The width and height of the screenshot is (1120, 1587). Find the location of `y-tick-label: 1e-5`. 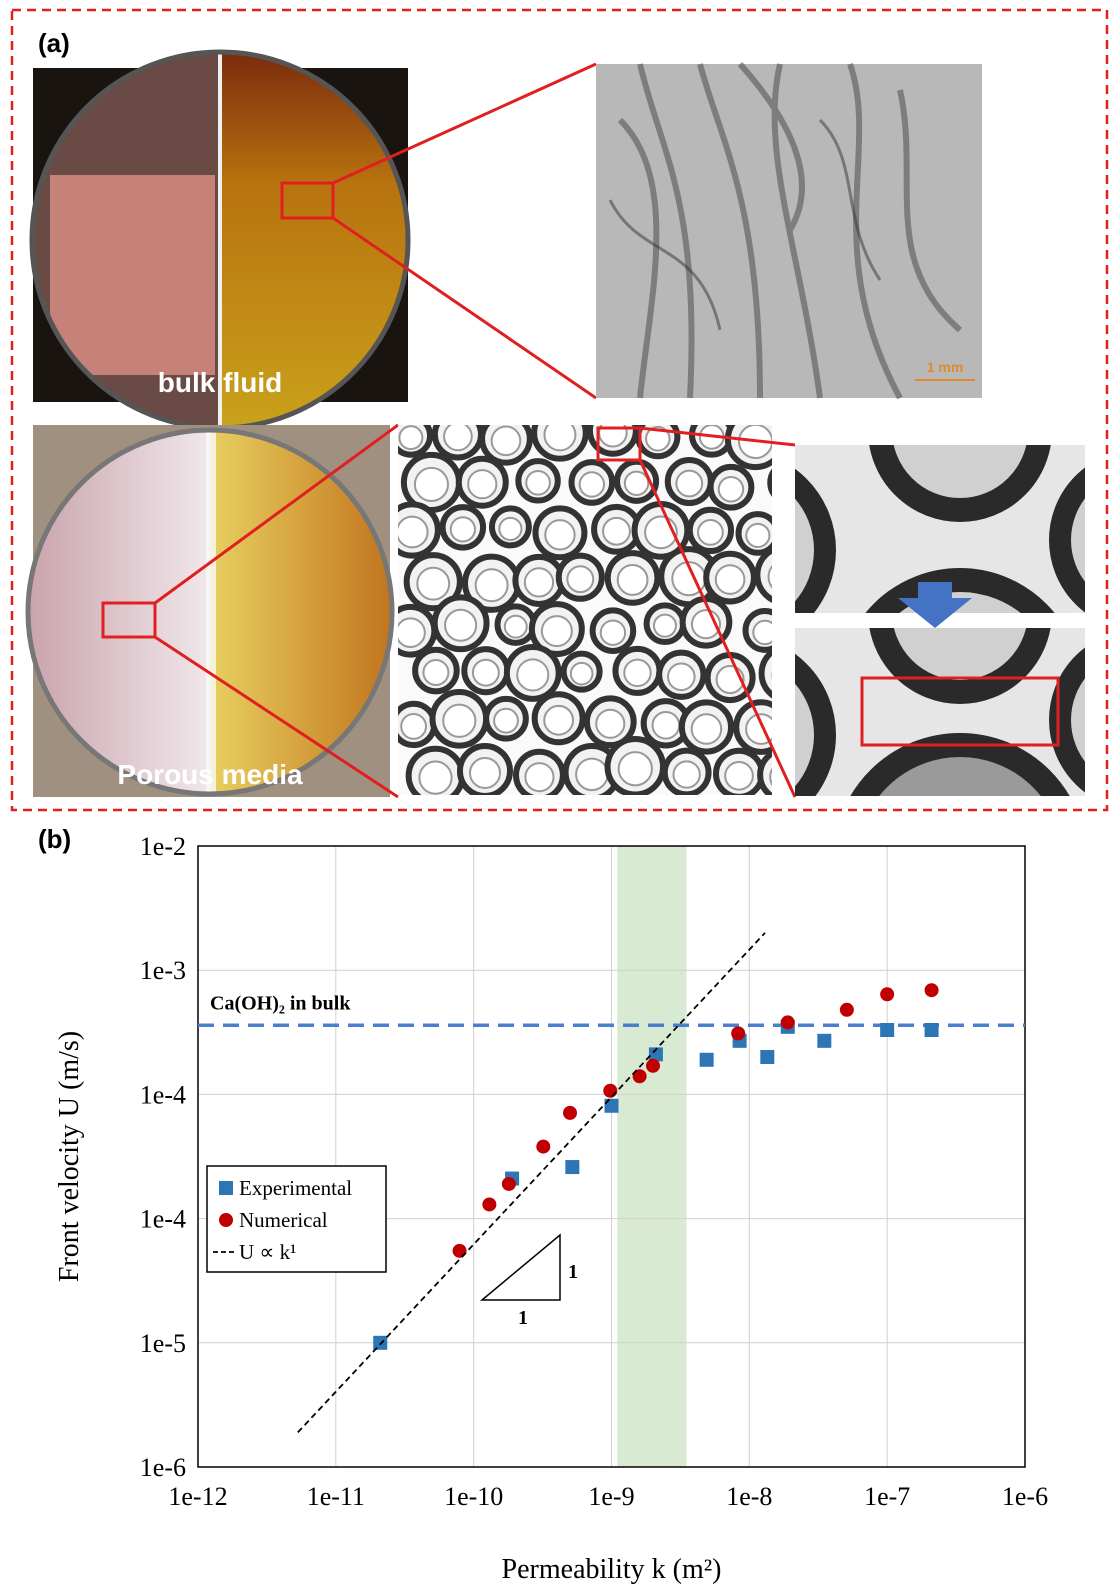

y-tick-label: 1e-5 is located at coordinates (163, 1343).